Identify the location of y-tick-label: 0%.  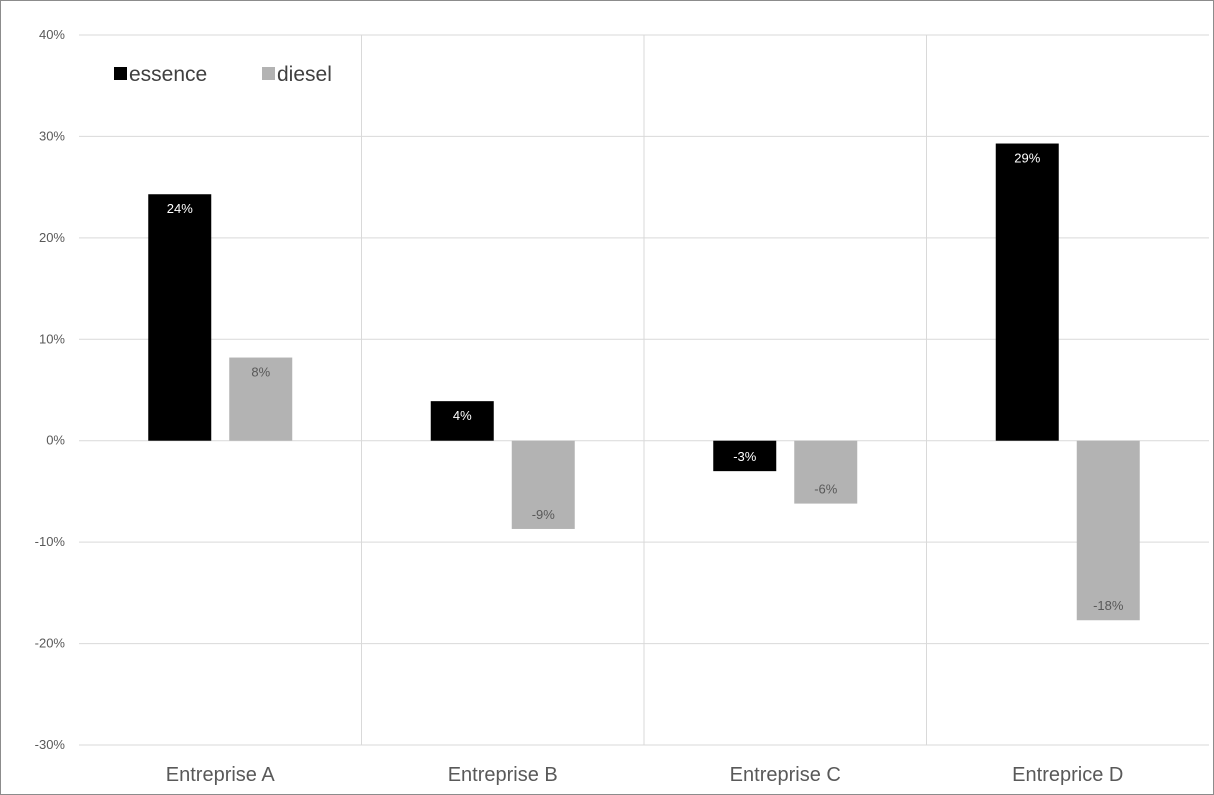
(55, 440).